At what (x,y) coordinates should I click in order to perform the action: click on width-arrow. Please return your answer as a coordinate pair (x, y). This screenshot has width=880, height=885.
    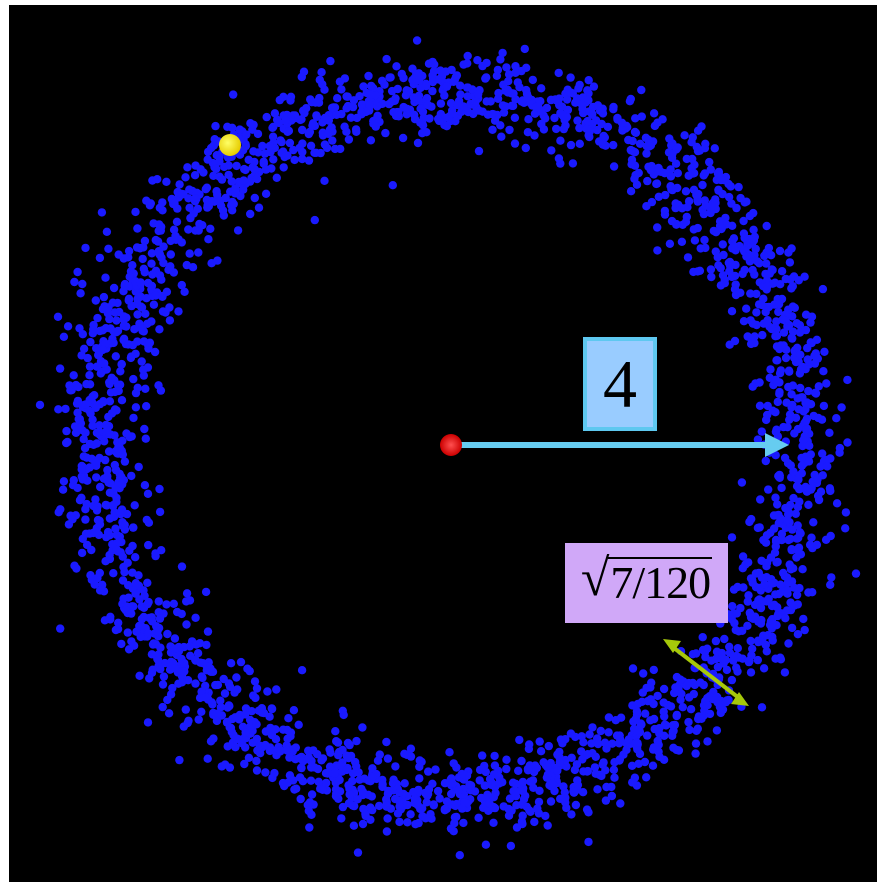
    Looking at the image, I should click on (706, 672).